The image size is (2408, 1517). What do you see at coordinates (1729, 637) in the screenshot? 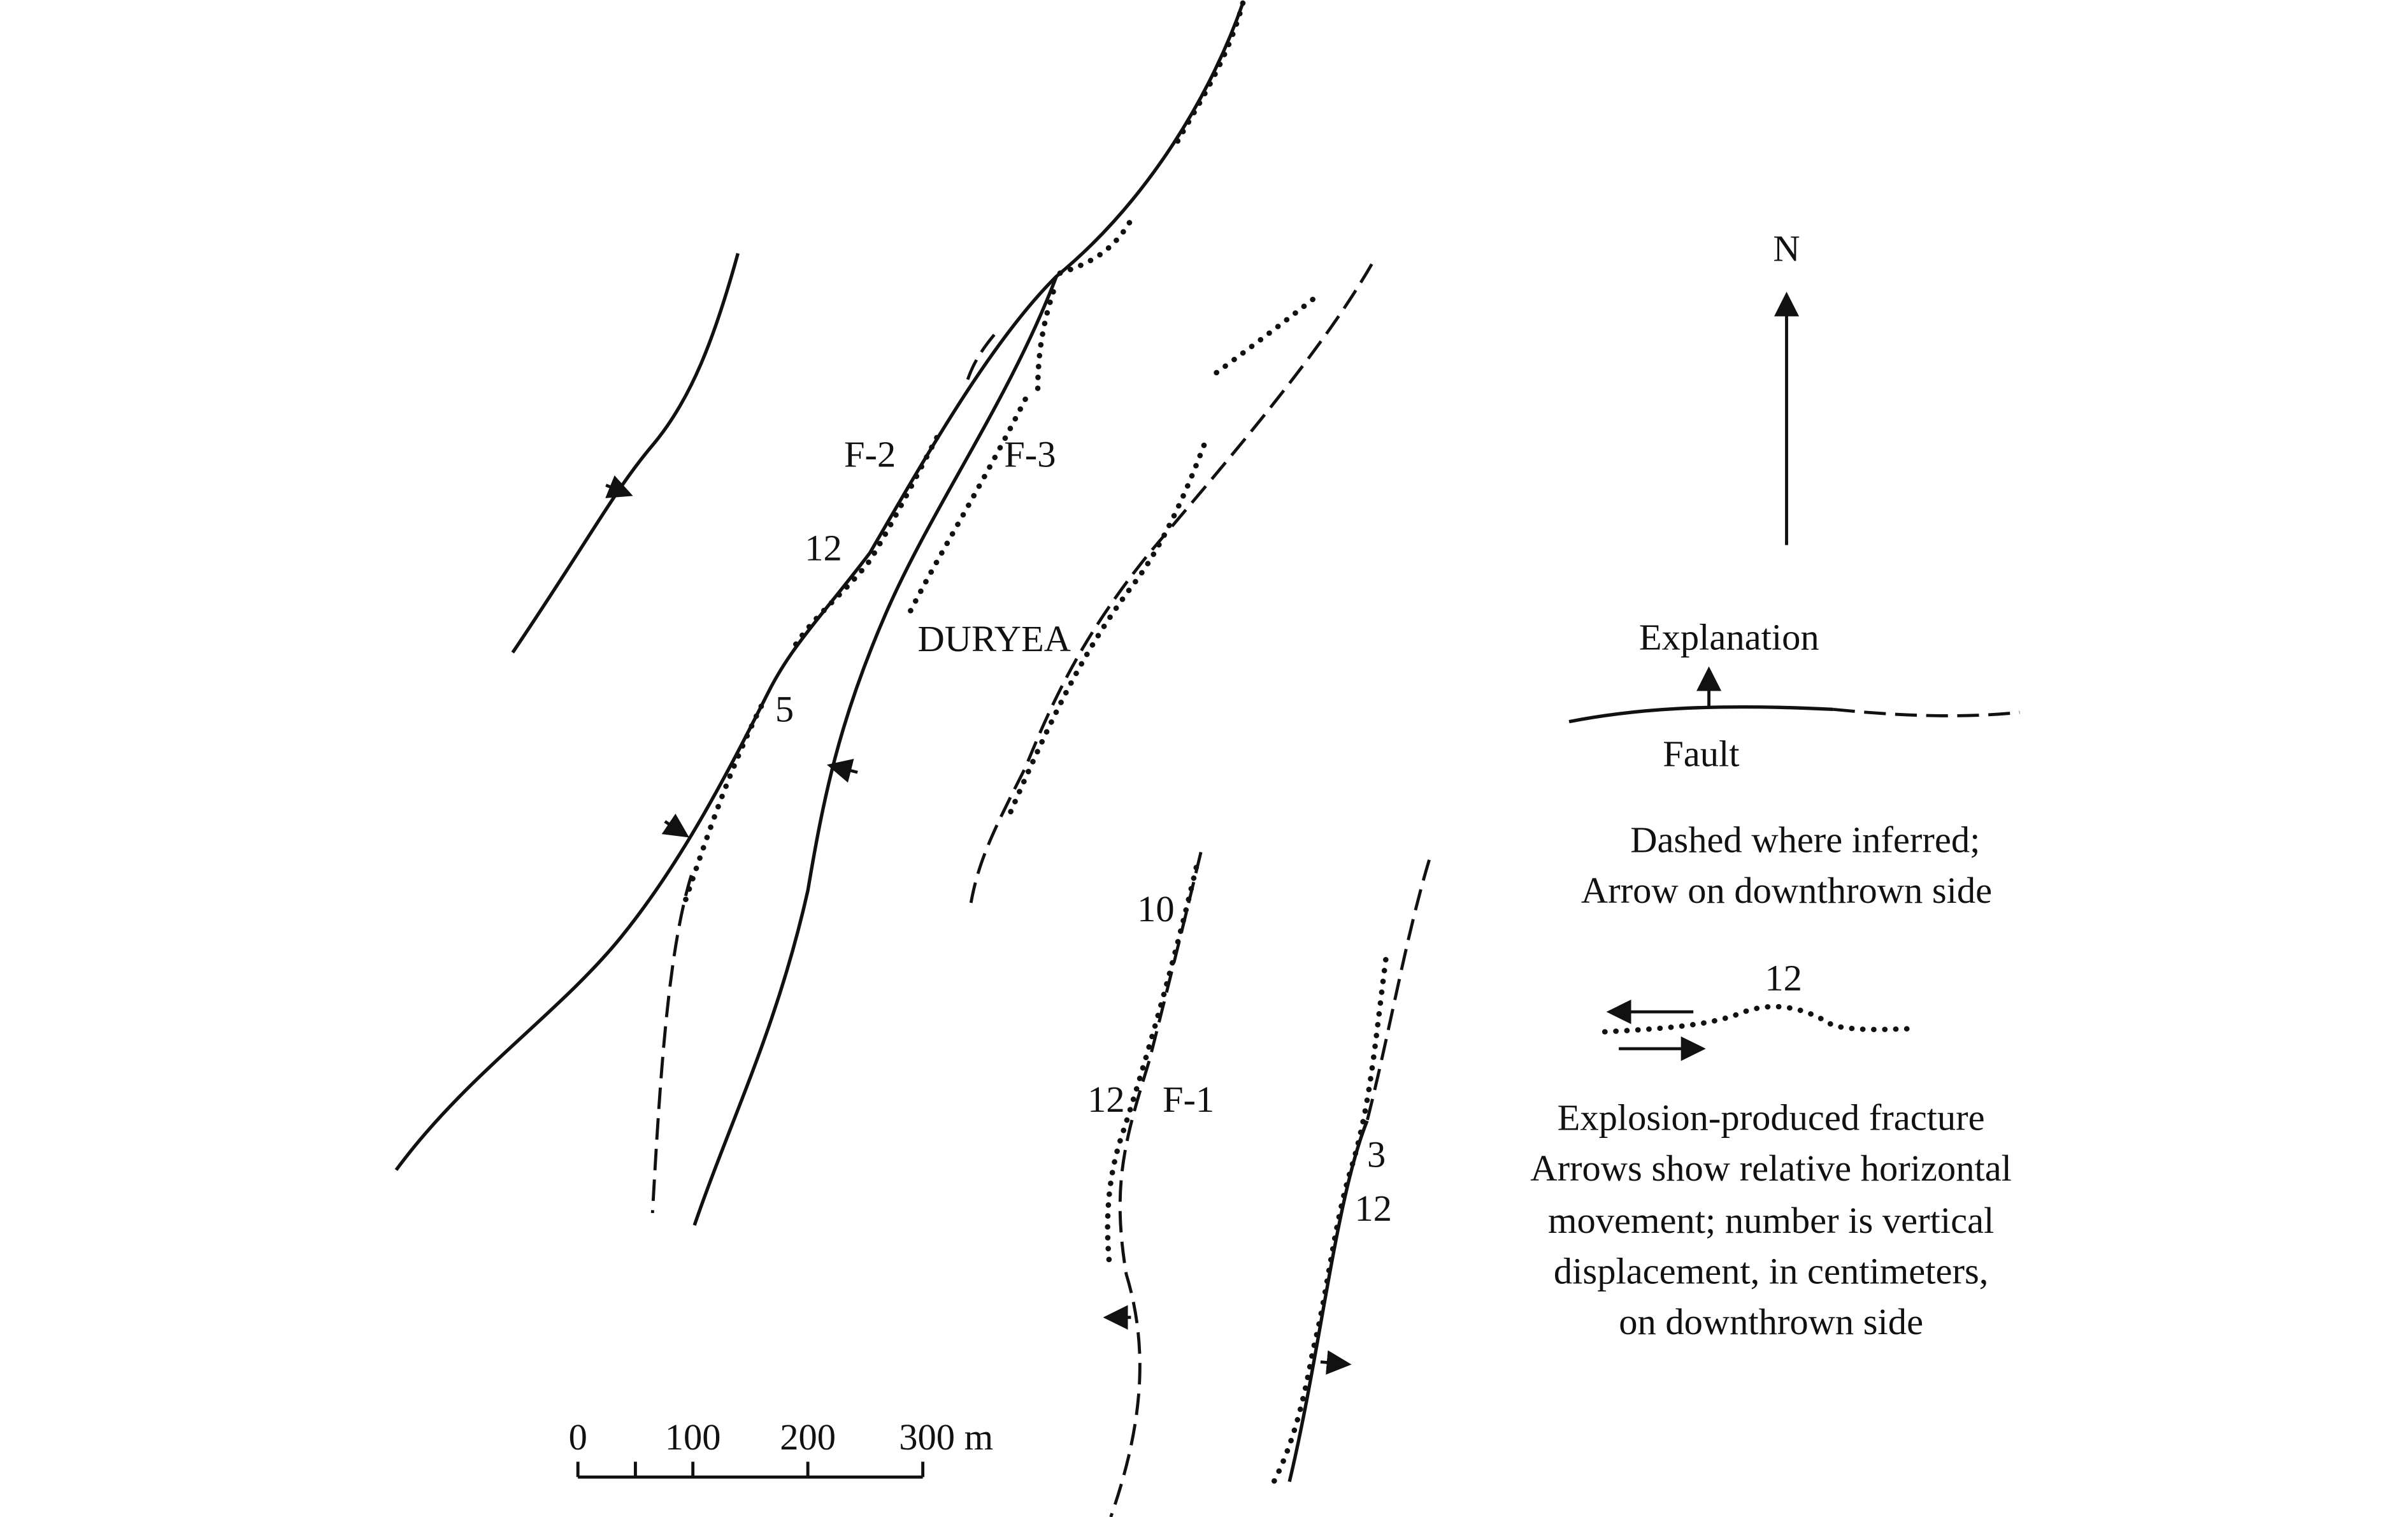
I see `legend-title: Explanation` at bounding box center [1729, 637].